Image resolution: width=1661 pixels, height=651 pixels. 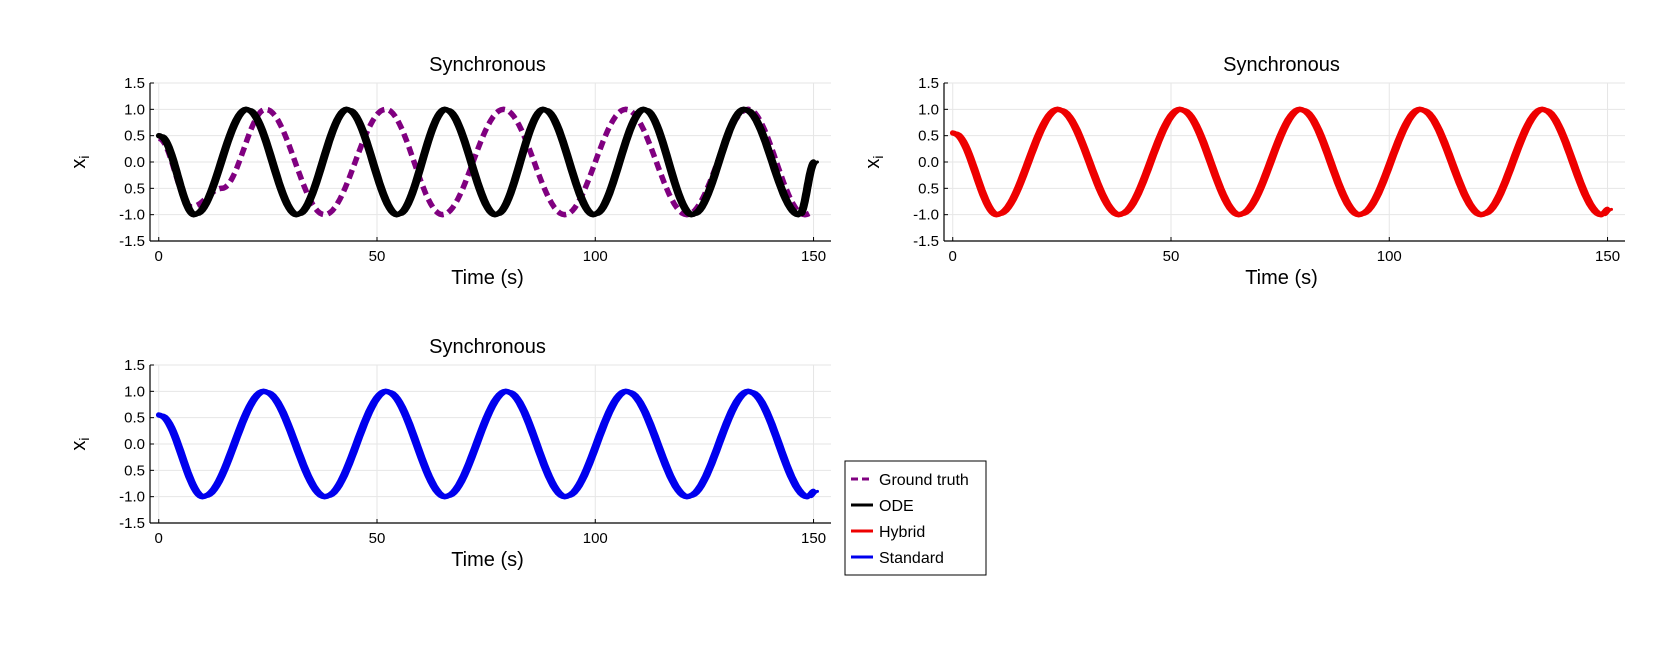 I want to click on legend-label: Hybrid, so click(x=902, y=532).